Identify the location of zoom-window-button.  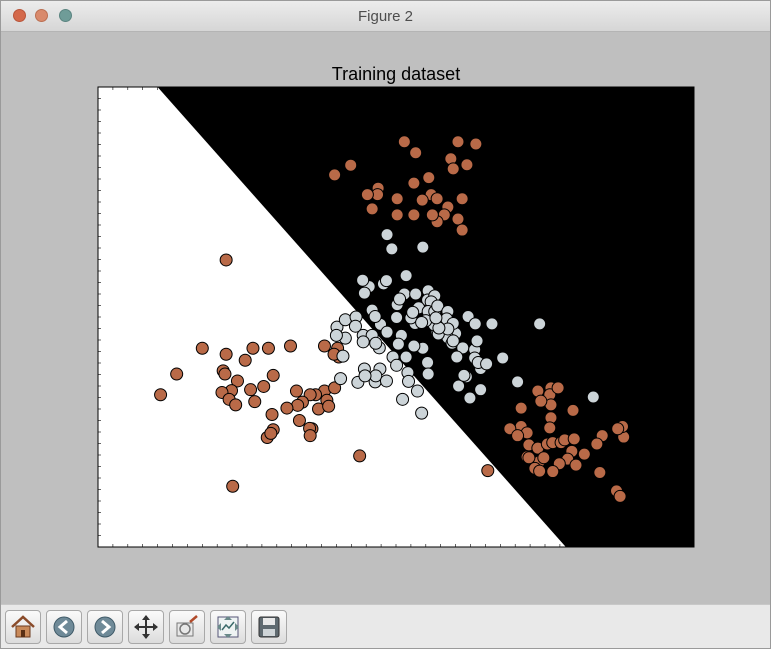
(65, 15).